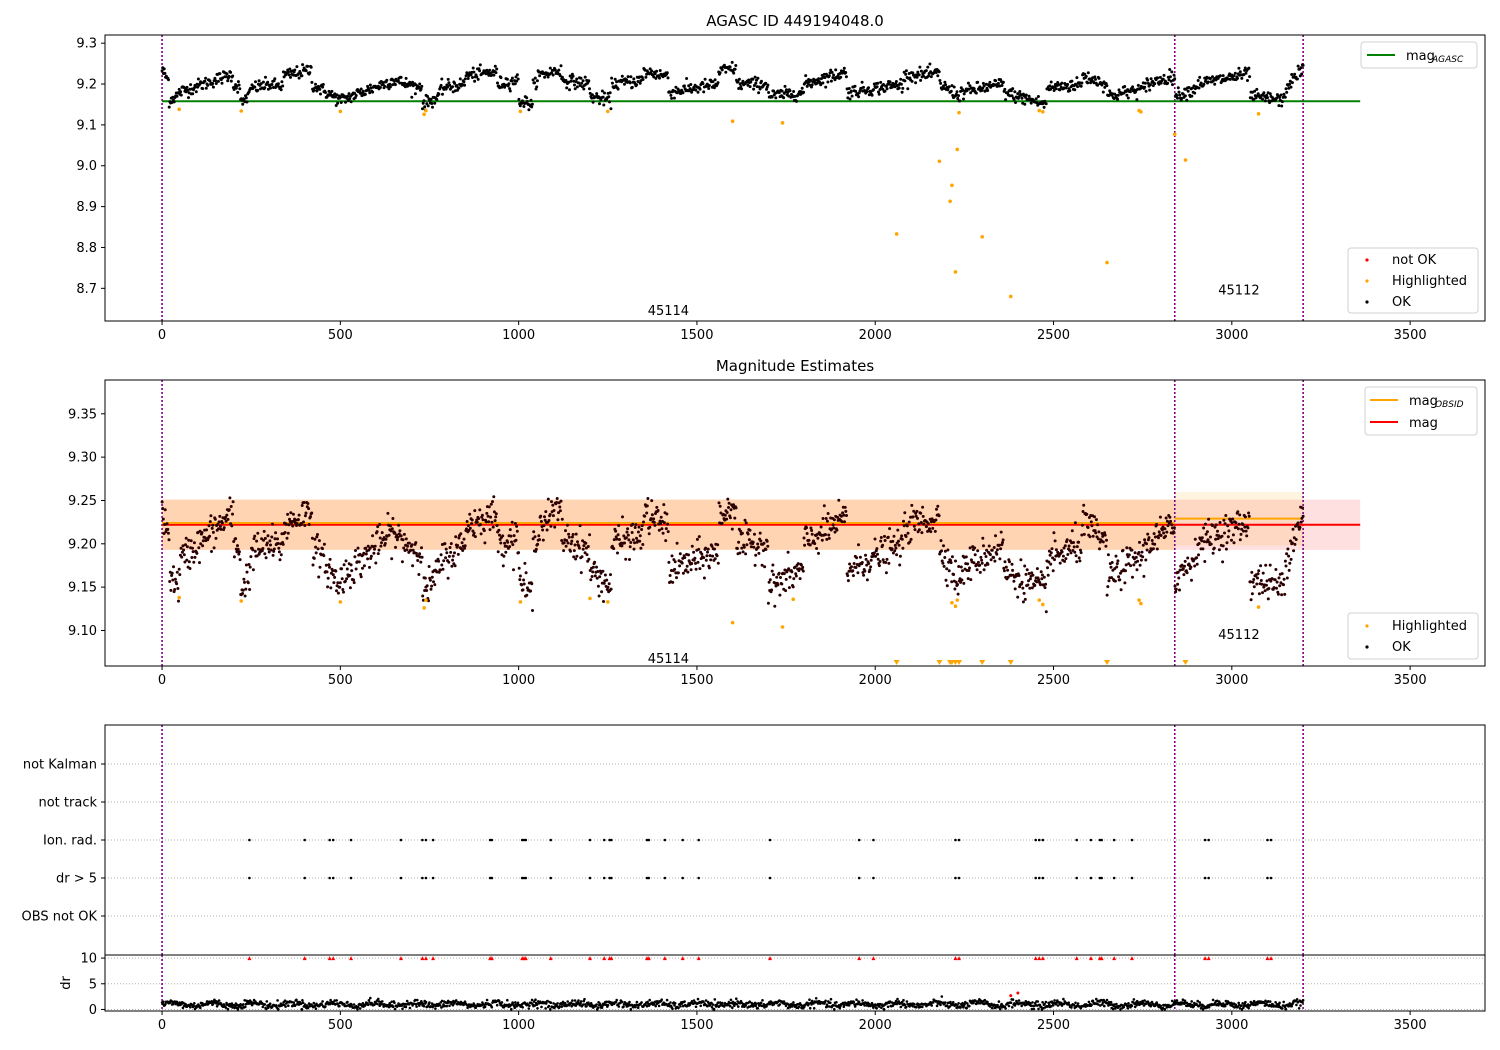 Image resolution: width=1500 pixels, height=1050 pixels. I want to click on y-tick-label: 9.10, so click(82, 631).